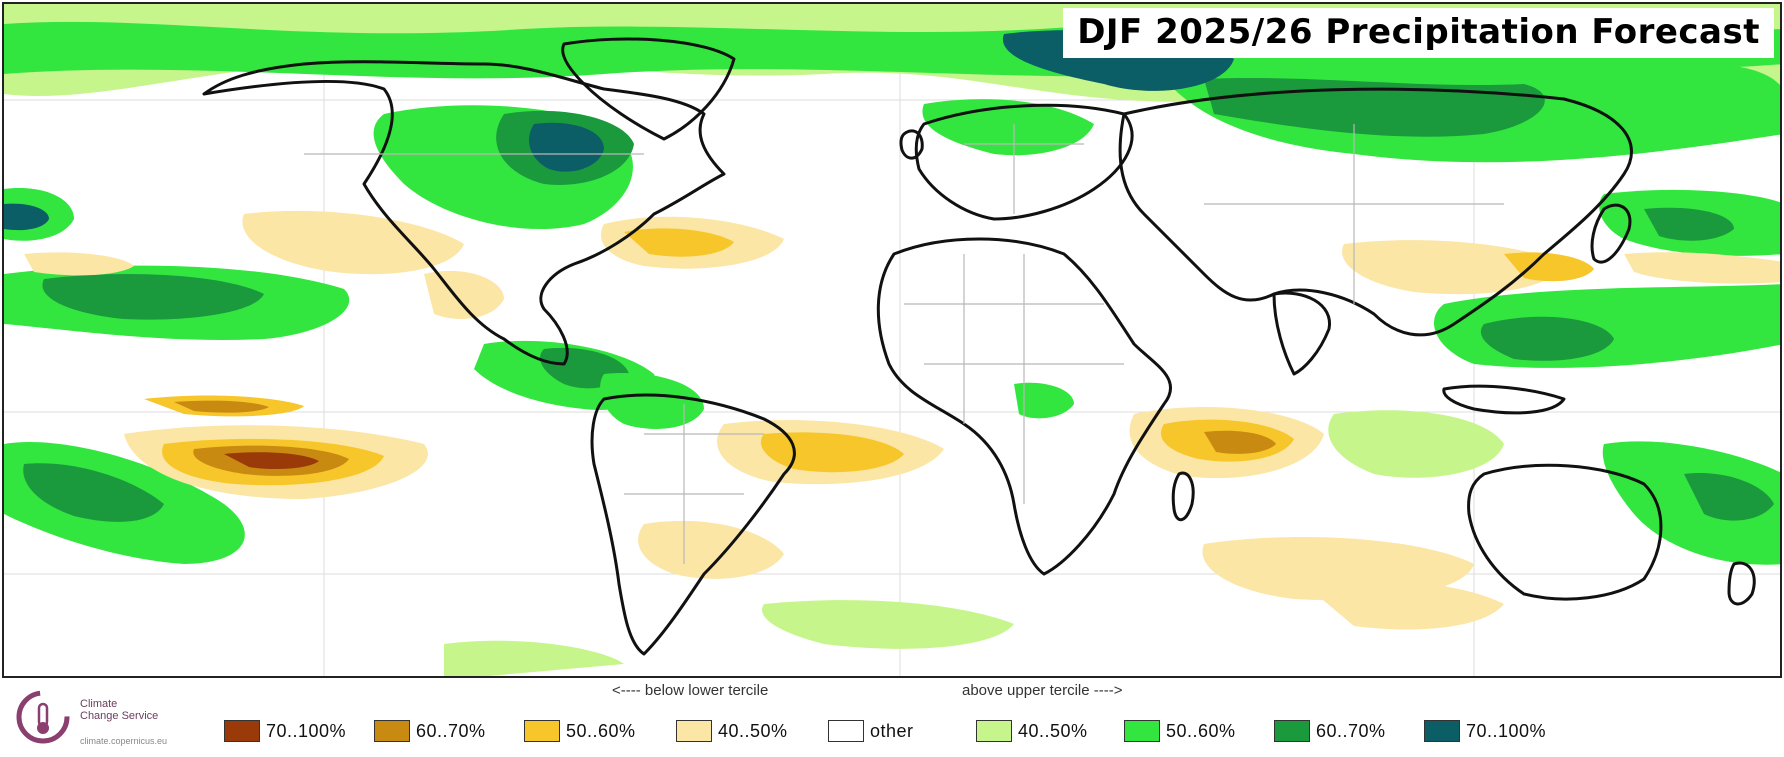  Describe the element at coordinates (1301, 333) in the screenshot. I see `india-outline` at that location.